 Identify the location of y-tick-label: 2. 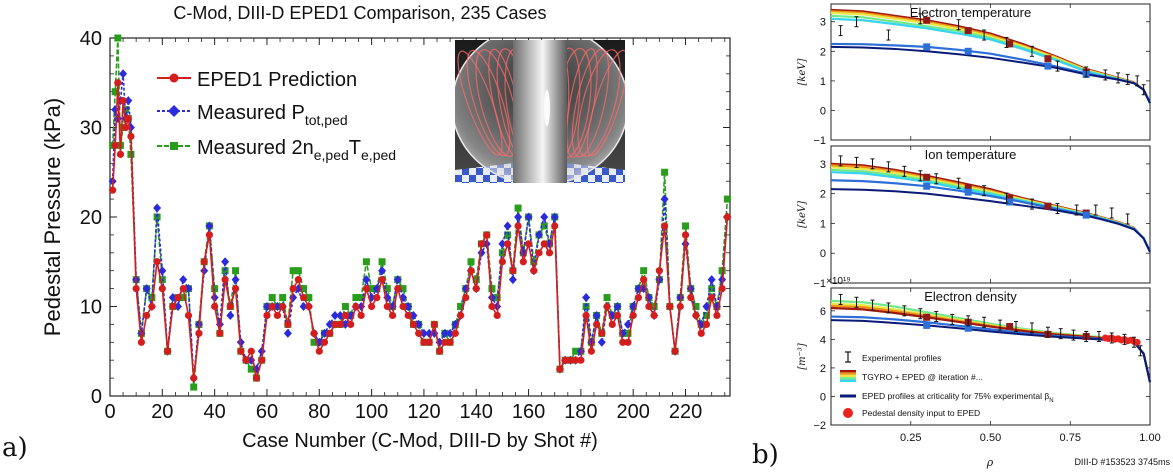
(823, 369).